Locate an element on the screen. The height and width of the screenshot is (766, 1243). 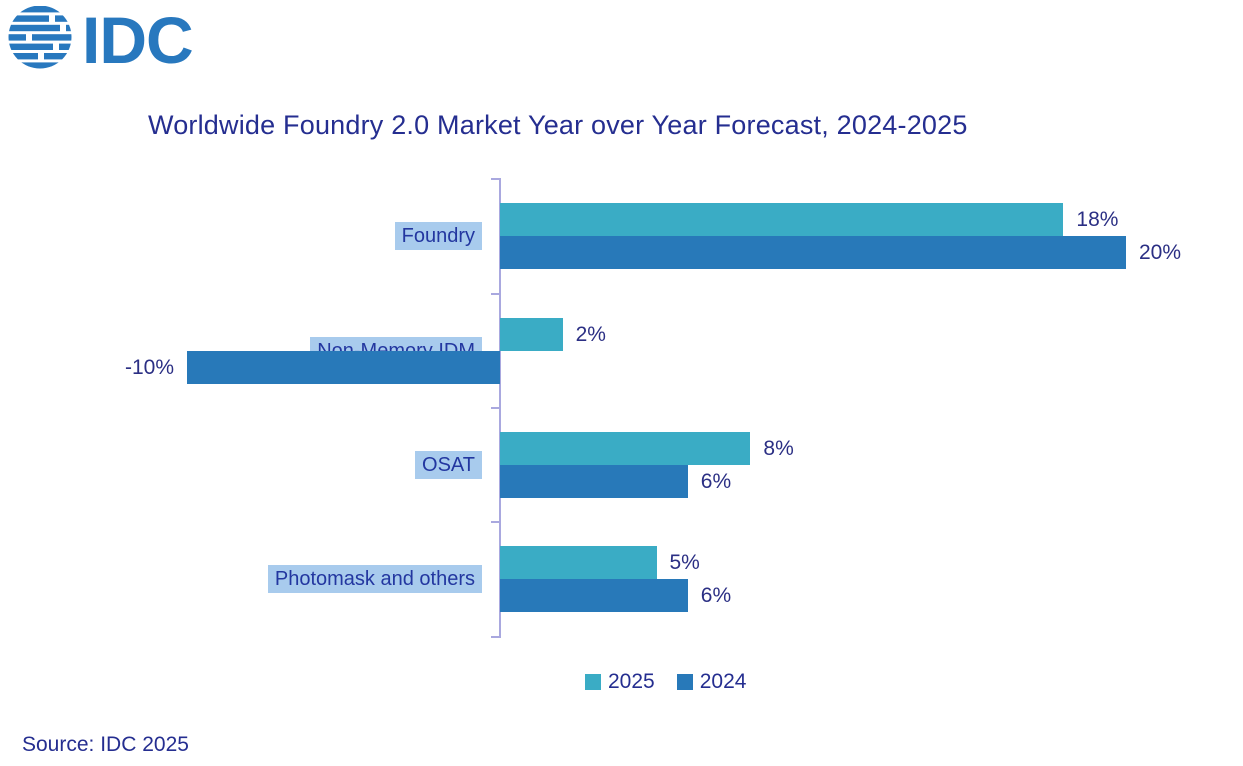
legend-item-2024: 2024 is located at coordinates (711, 682).